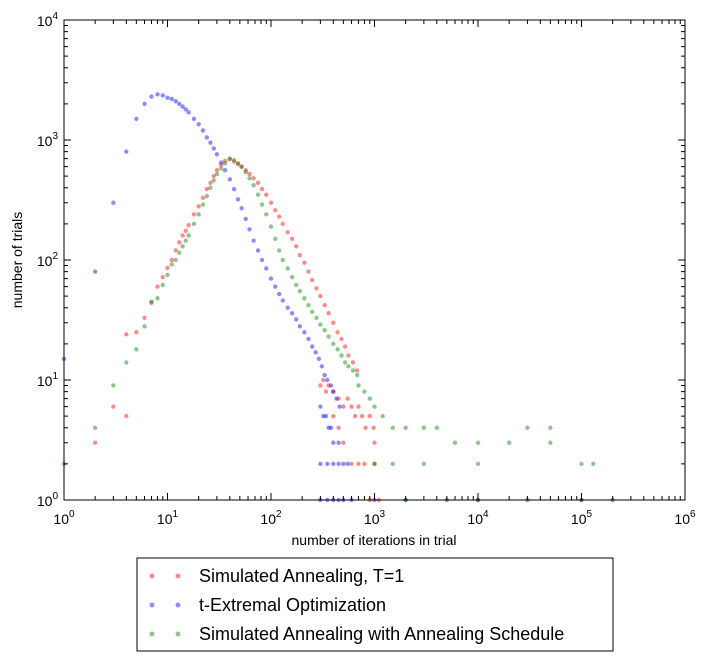 The width and height of the screenshot is (707, 661). What do you see at coordinates (168, 518) in the screenshot?
I see `x-tick-label: 10¹` at bounding box center [168, 518].